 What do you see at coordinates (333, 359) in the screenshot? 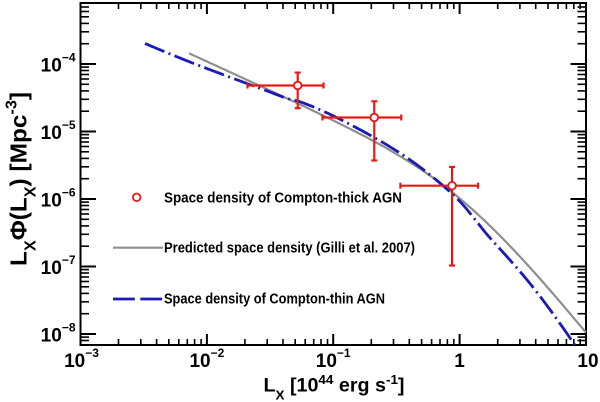
I see `svg-text: 10⁻¹` at bounding box center [333, 359].